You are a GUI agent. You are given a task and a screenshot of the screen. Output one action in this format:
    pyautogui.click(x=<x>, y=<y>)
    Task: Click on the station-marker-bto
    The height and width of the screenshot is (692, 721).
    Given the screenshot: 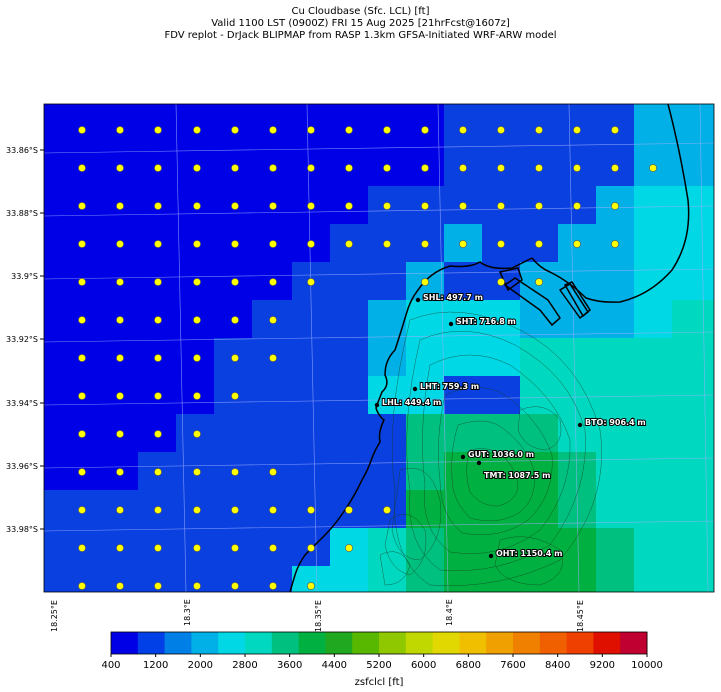 What is the action you would take?
    pyautogui.click(x=580, y=425)
    